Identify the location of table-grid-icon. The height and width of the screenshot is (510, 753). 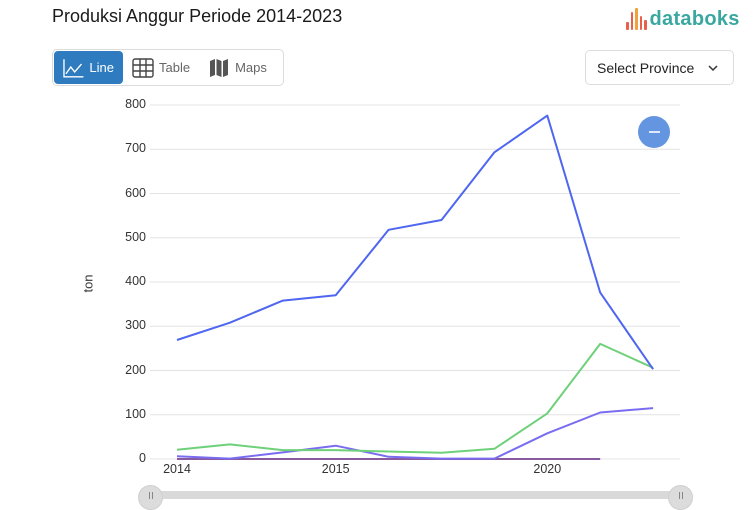
(143, 67).